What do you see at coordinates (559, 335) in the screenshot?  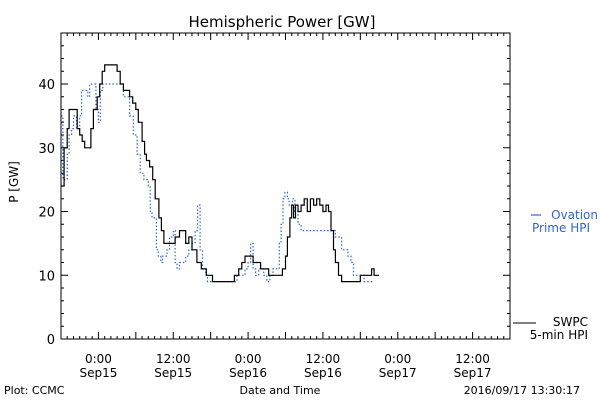 I see `legend-swpc-line2: 5-min HPI` at bounding box center [559, 335].